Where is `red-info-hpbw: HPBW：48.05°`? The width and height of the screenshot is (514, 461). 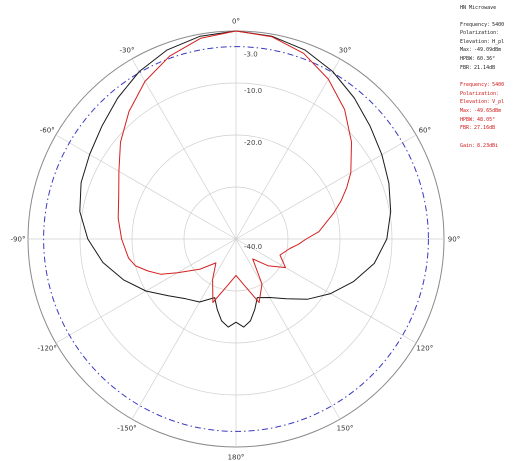 red-info-hpbw: HPBW：48.05° is located at coordinates (478, 119).